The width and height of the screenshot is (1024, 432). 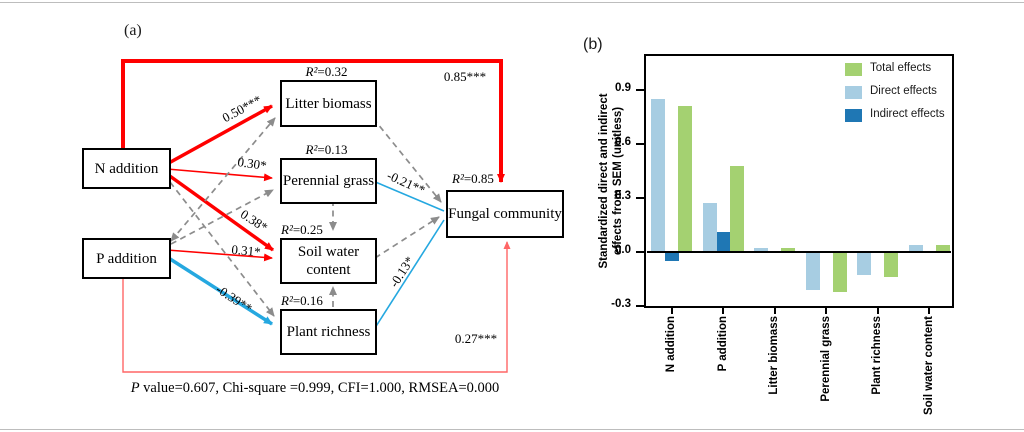 What do you see at coordinates (825, 359) in the screenshot?
I see `x-tick-label-perennial-grass: Perennial grass` at bounding box center [825, 359].